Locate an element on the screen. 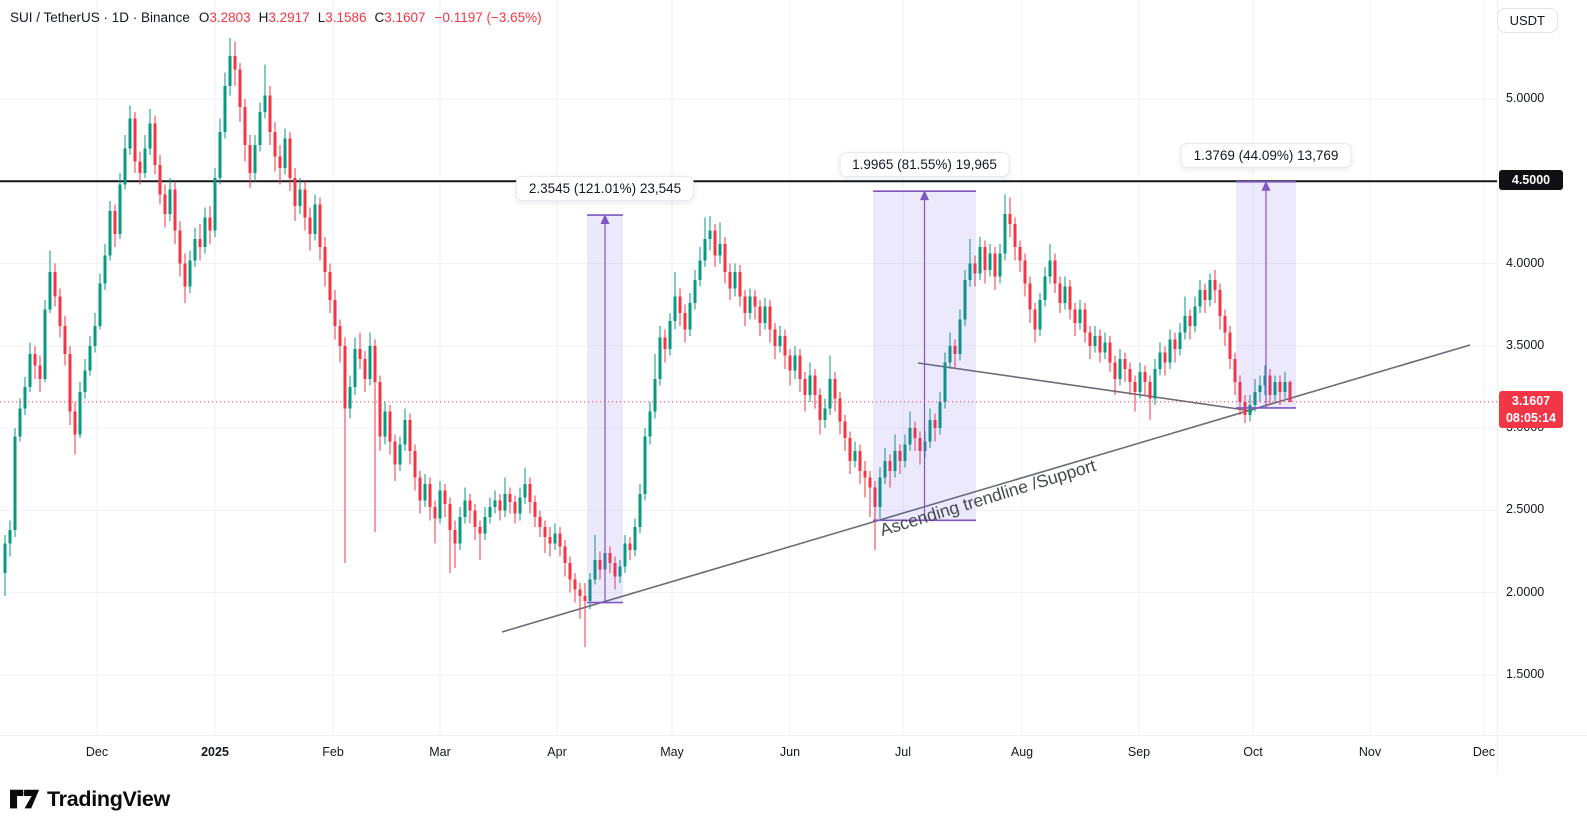 The image size is (1587, 838). ohlc-item: L3.1586 is located at coordinates (342, 17).